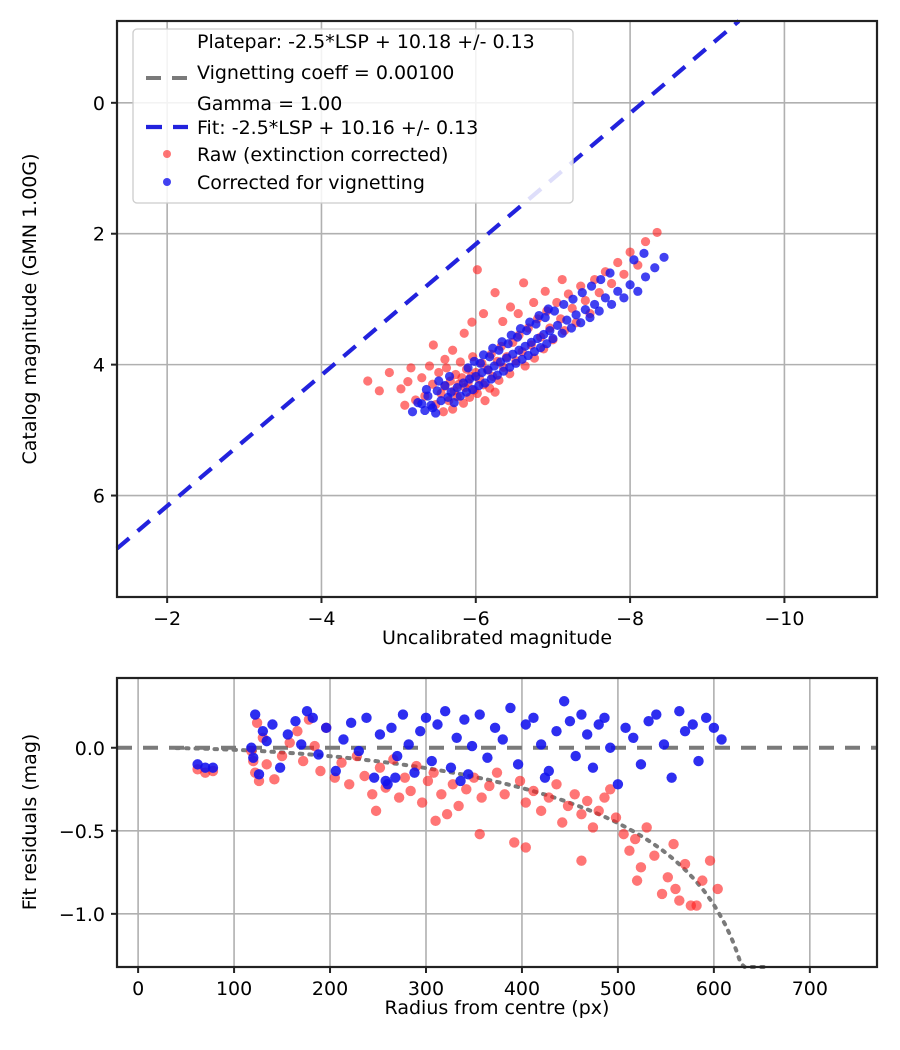 This screenshot has height=1050, width=900. Describe the element at coordinates (234, 989) in the screenshot. I see `x-tick-label: 100` at that location.